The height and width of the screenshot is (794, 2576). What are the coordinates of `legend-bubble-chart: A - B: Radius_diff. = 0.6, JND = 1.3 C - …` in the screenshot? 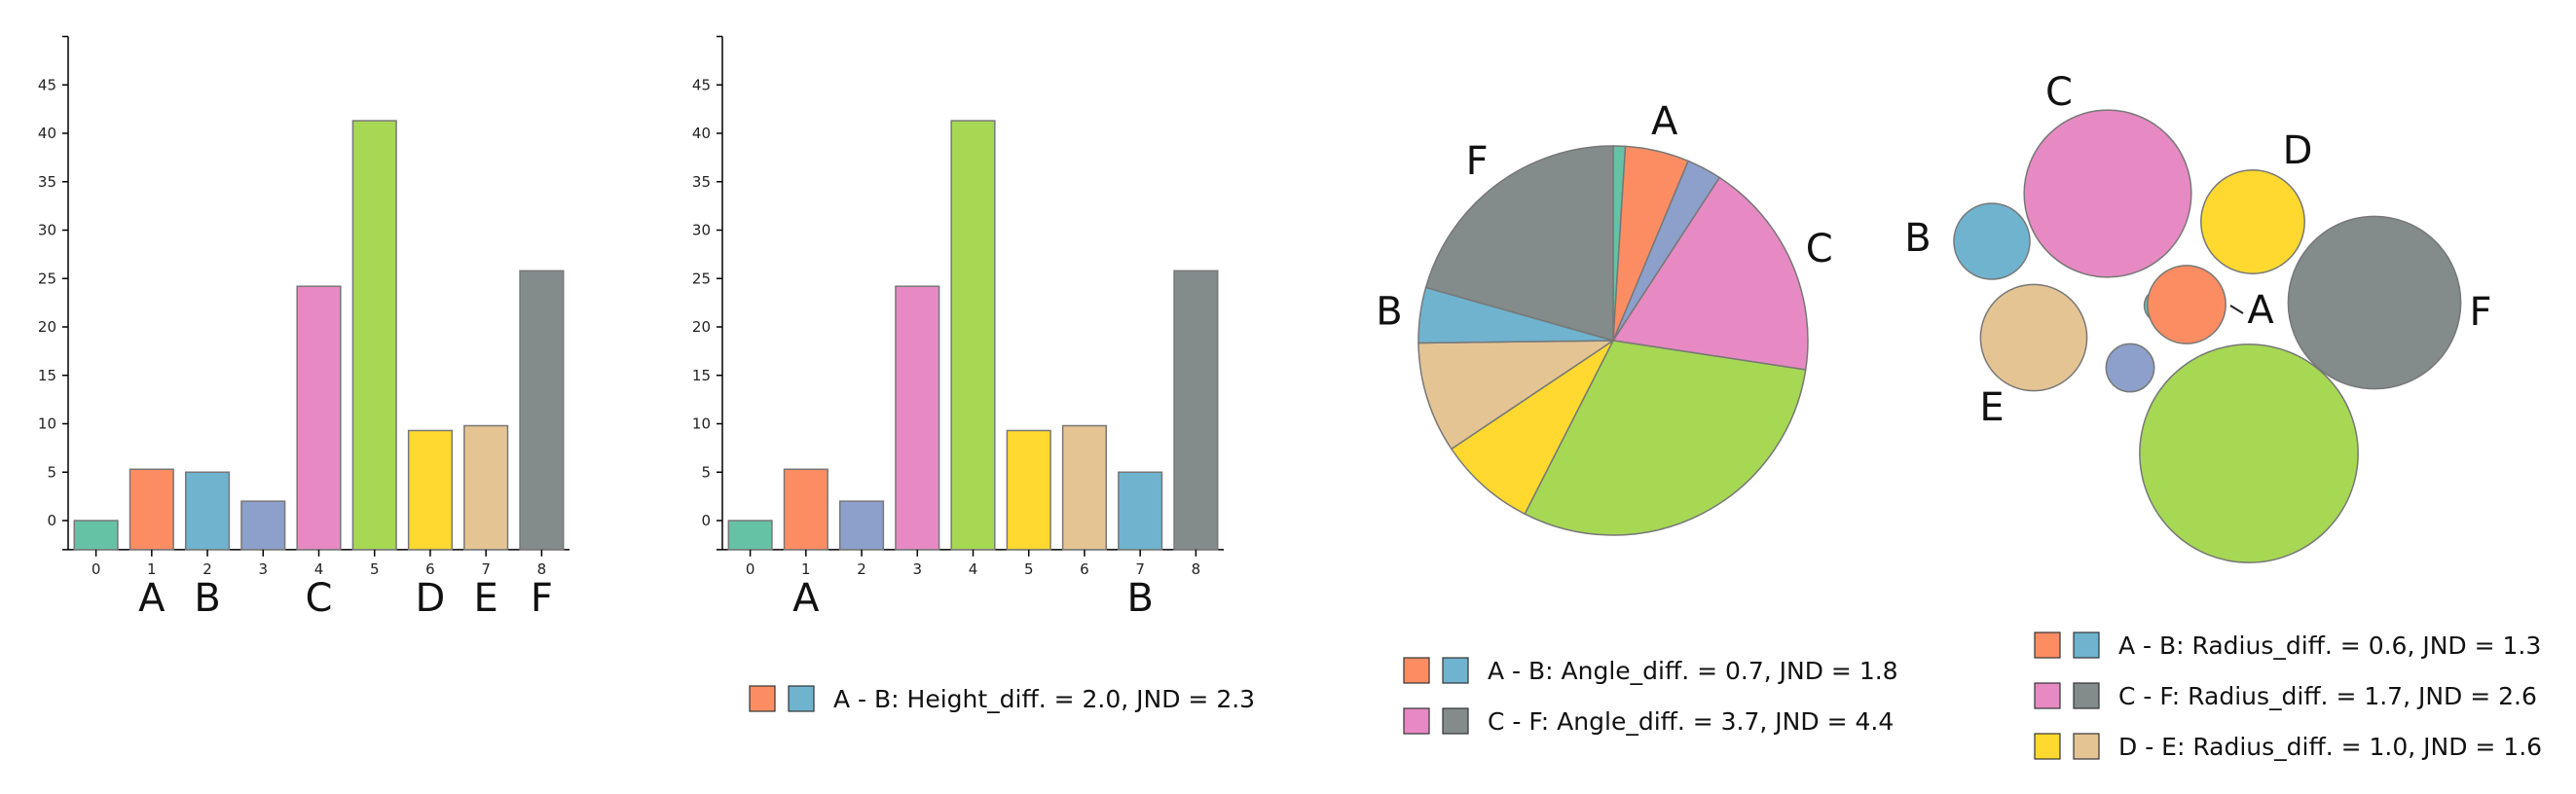 It's located at (2288, 696).